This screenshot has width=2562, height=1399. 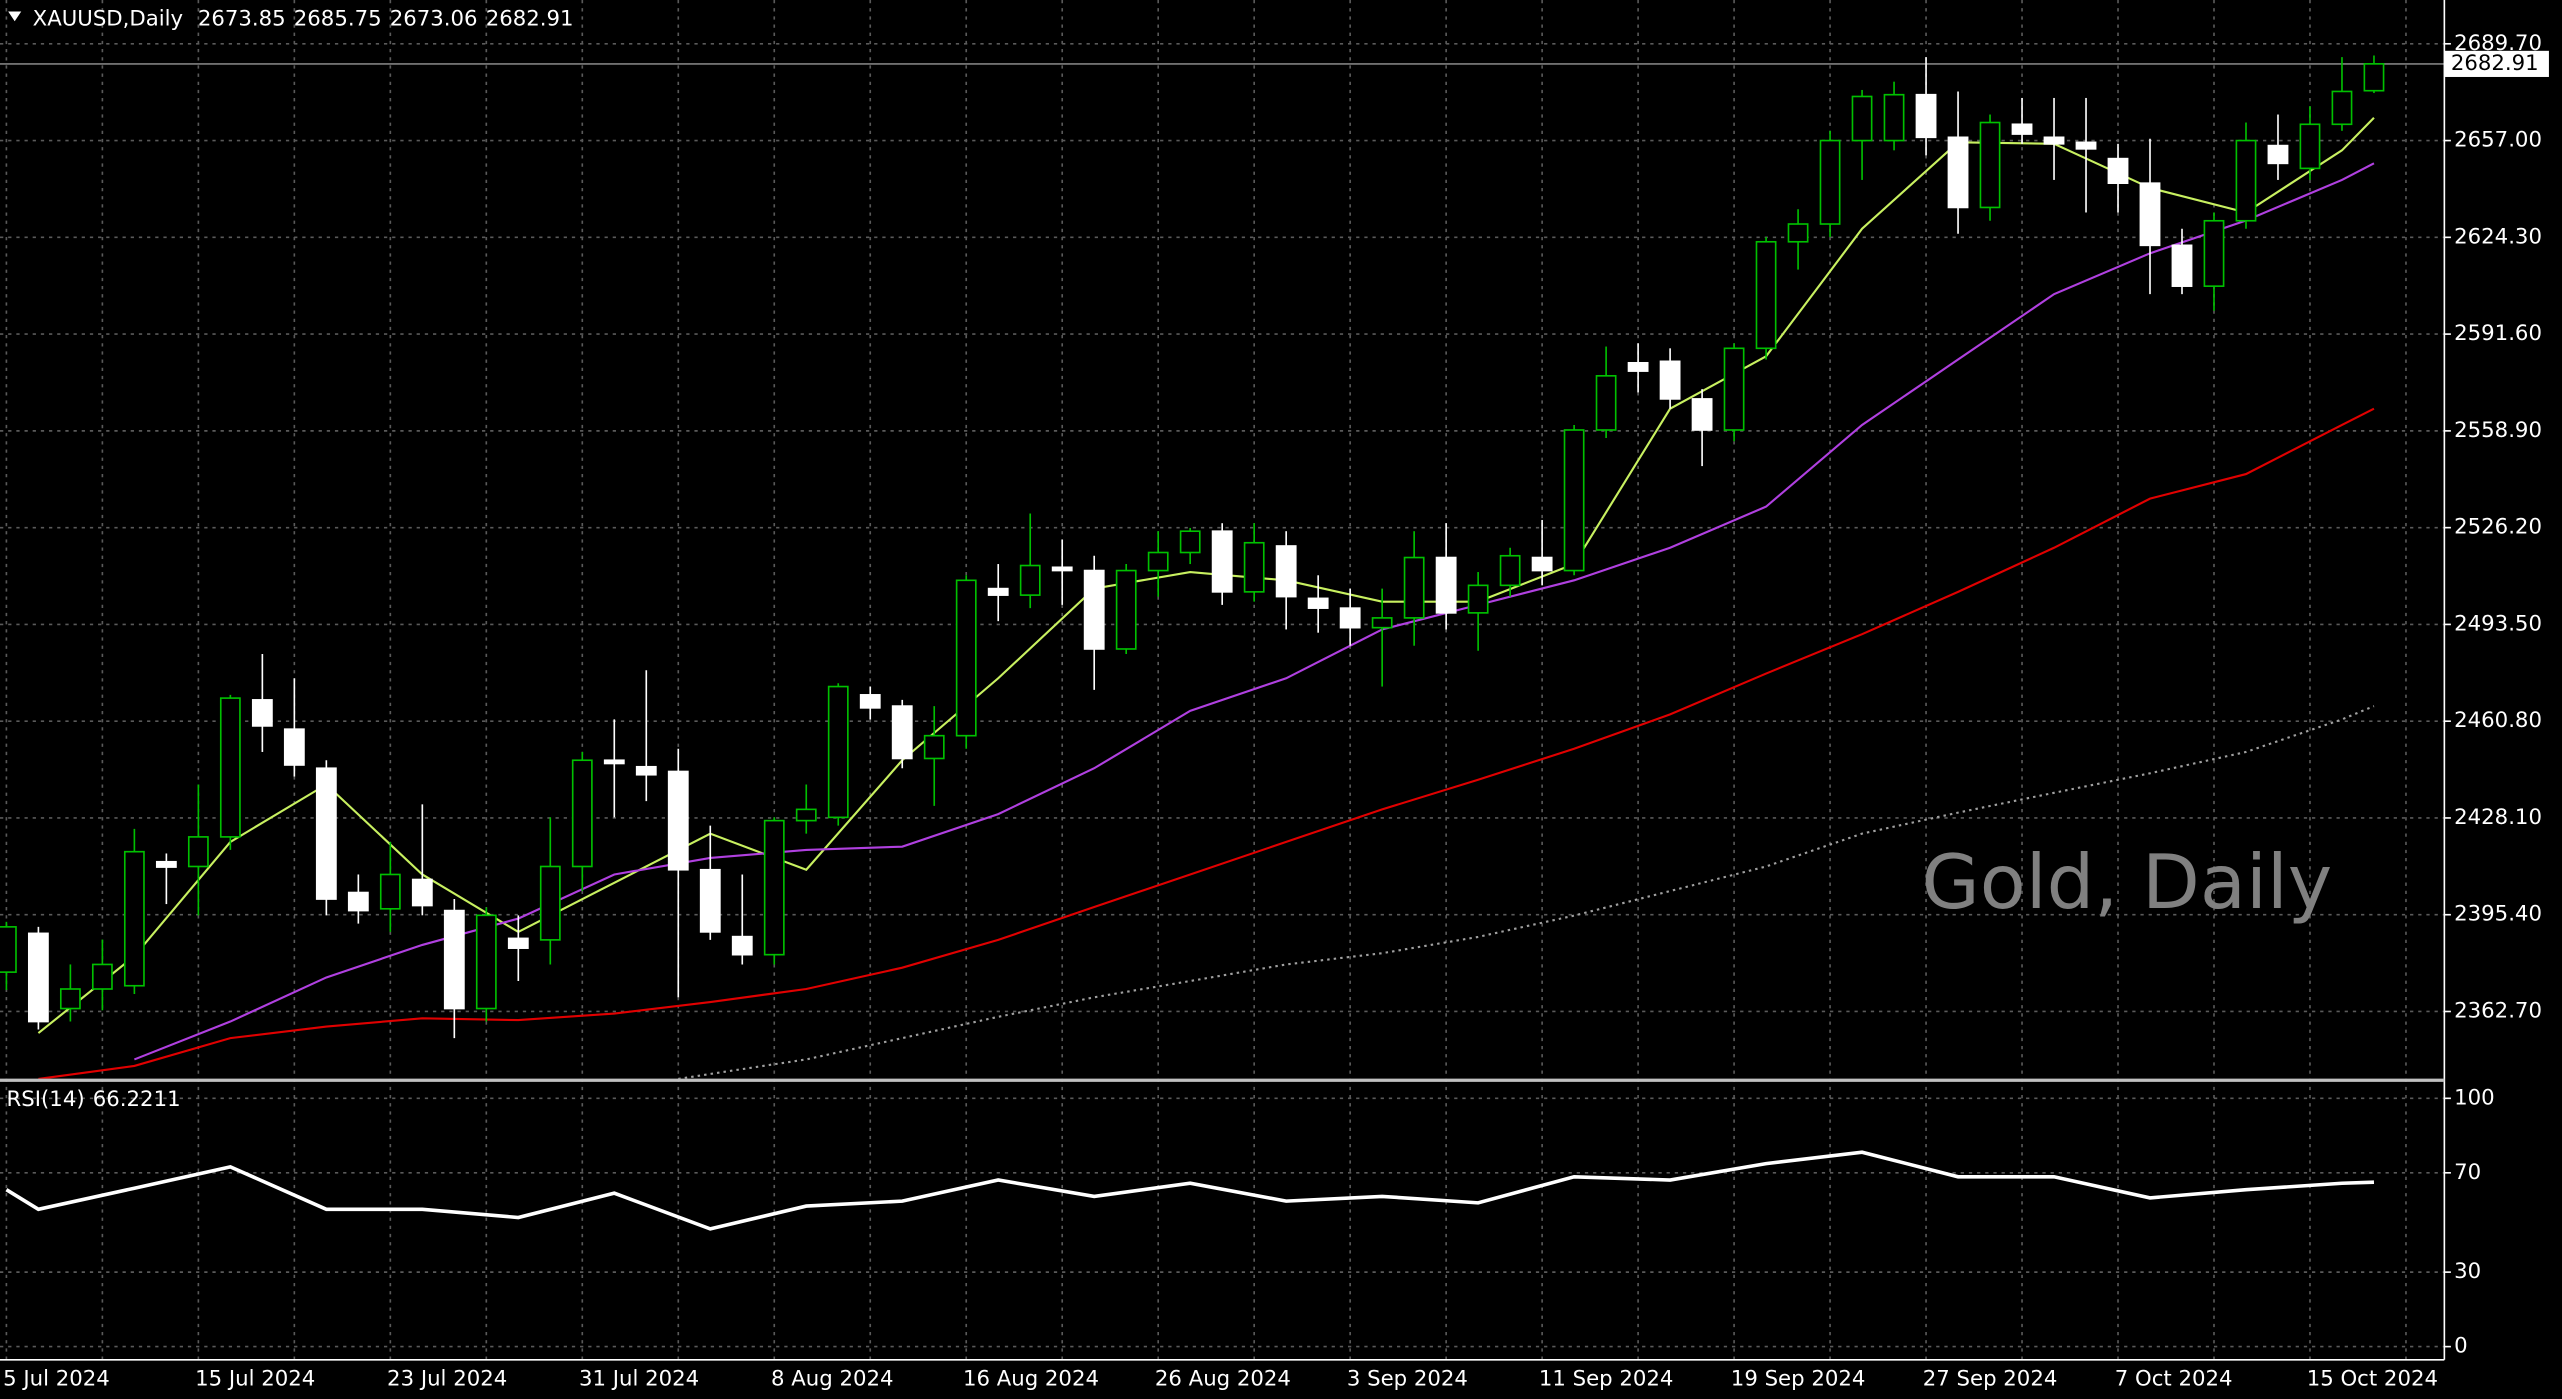 What do you see at coordinates (338, 19) in the screenshot?
I see `header-high: 2685.75` at bounding box center [338, 19].